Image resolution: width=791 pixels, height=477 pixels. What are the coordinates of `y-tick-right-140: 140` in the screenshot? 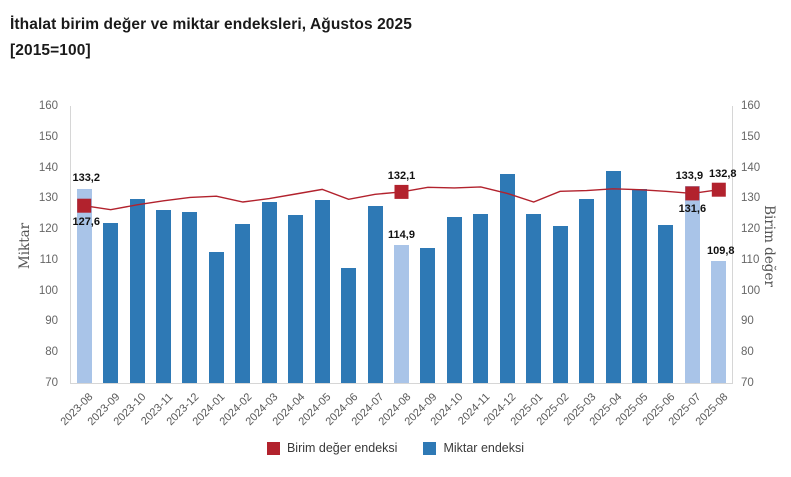 It's located at (751, 167).